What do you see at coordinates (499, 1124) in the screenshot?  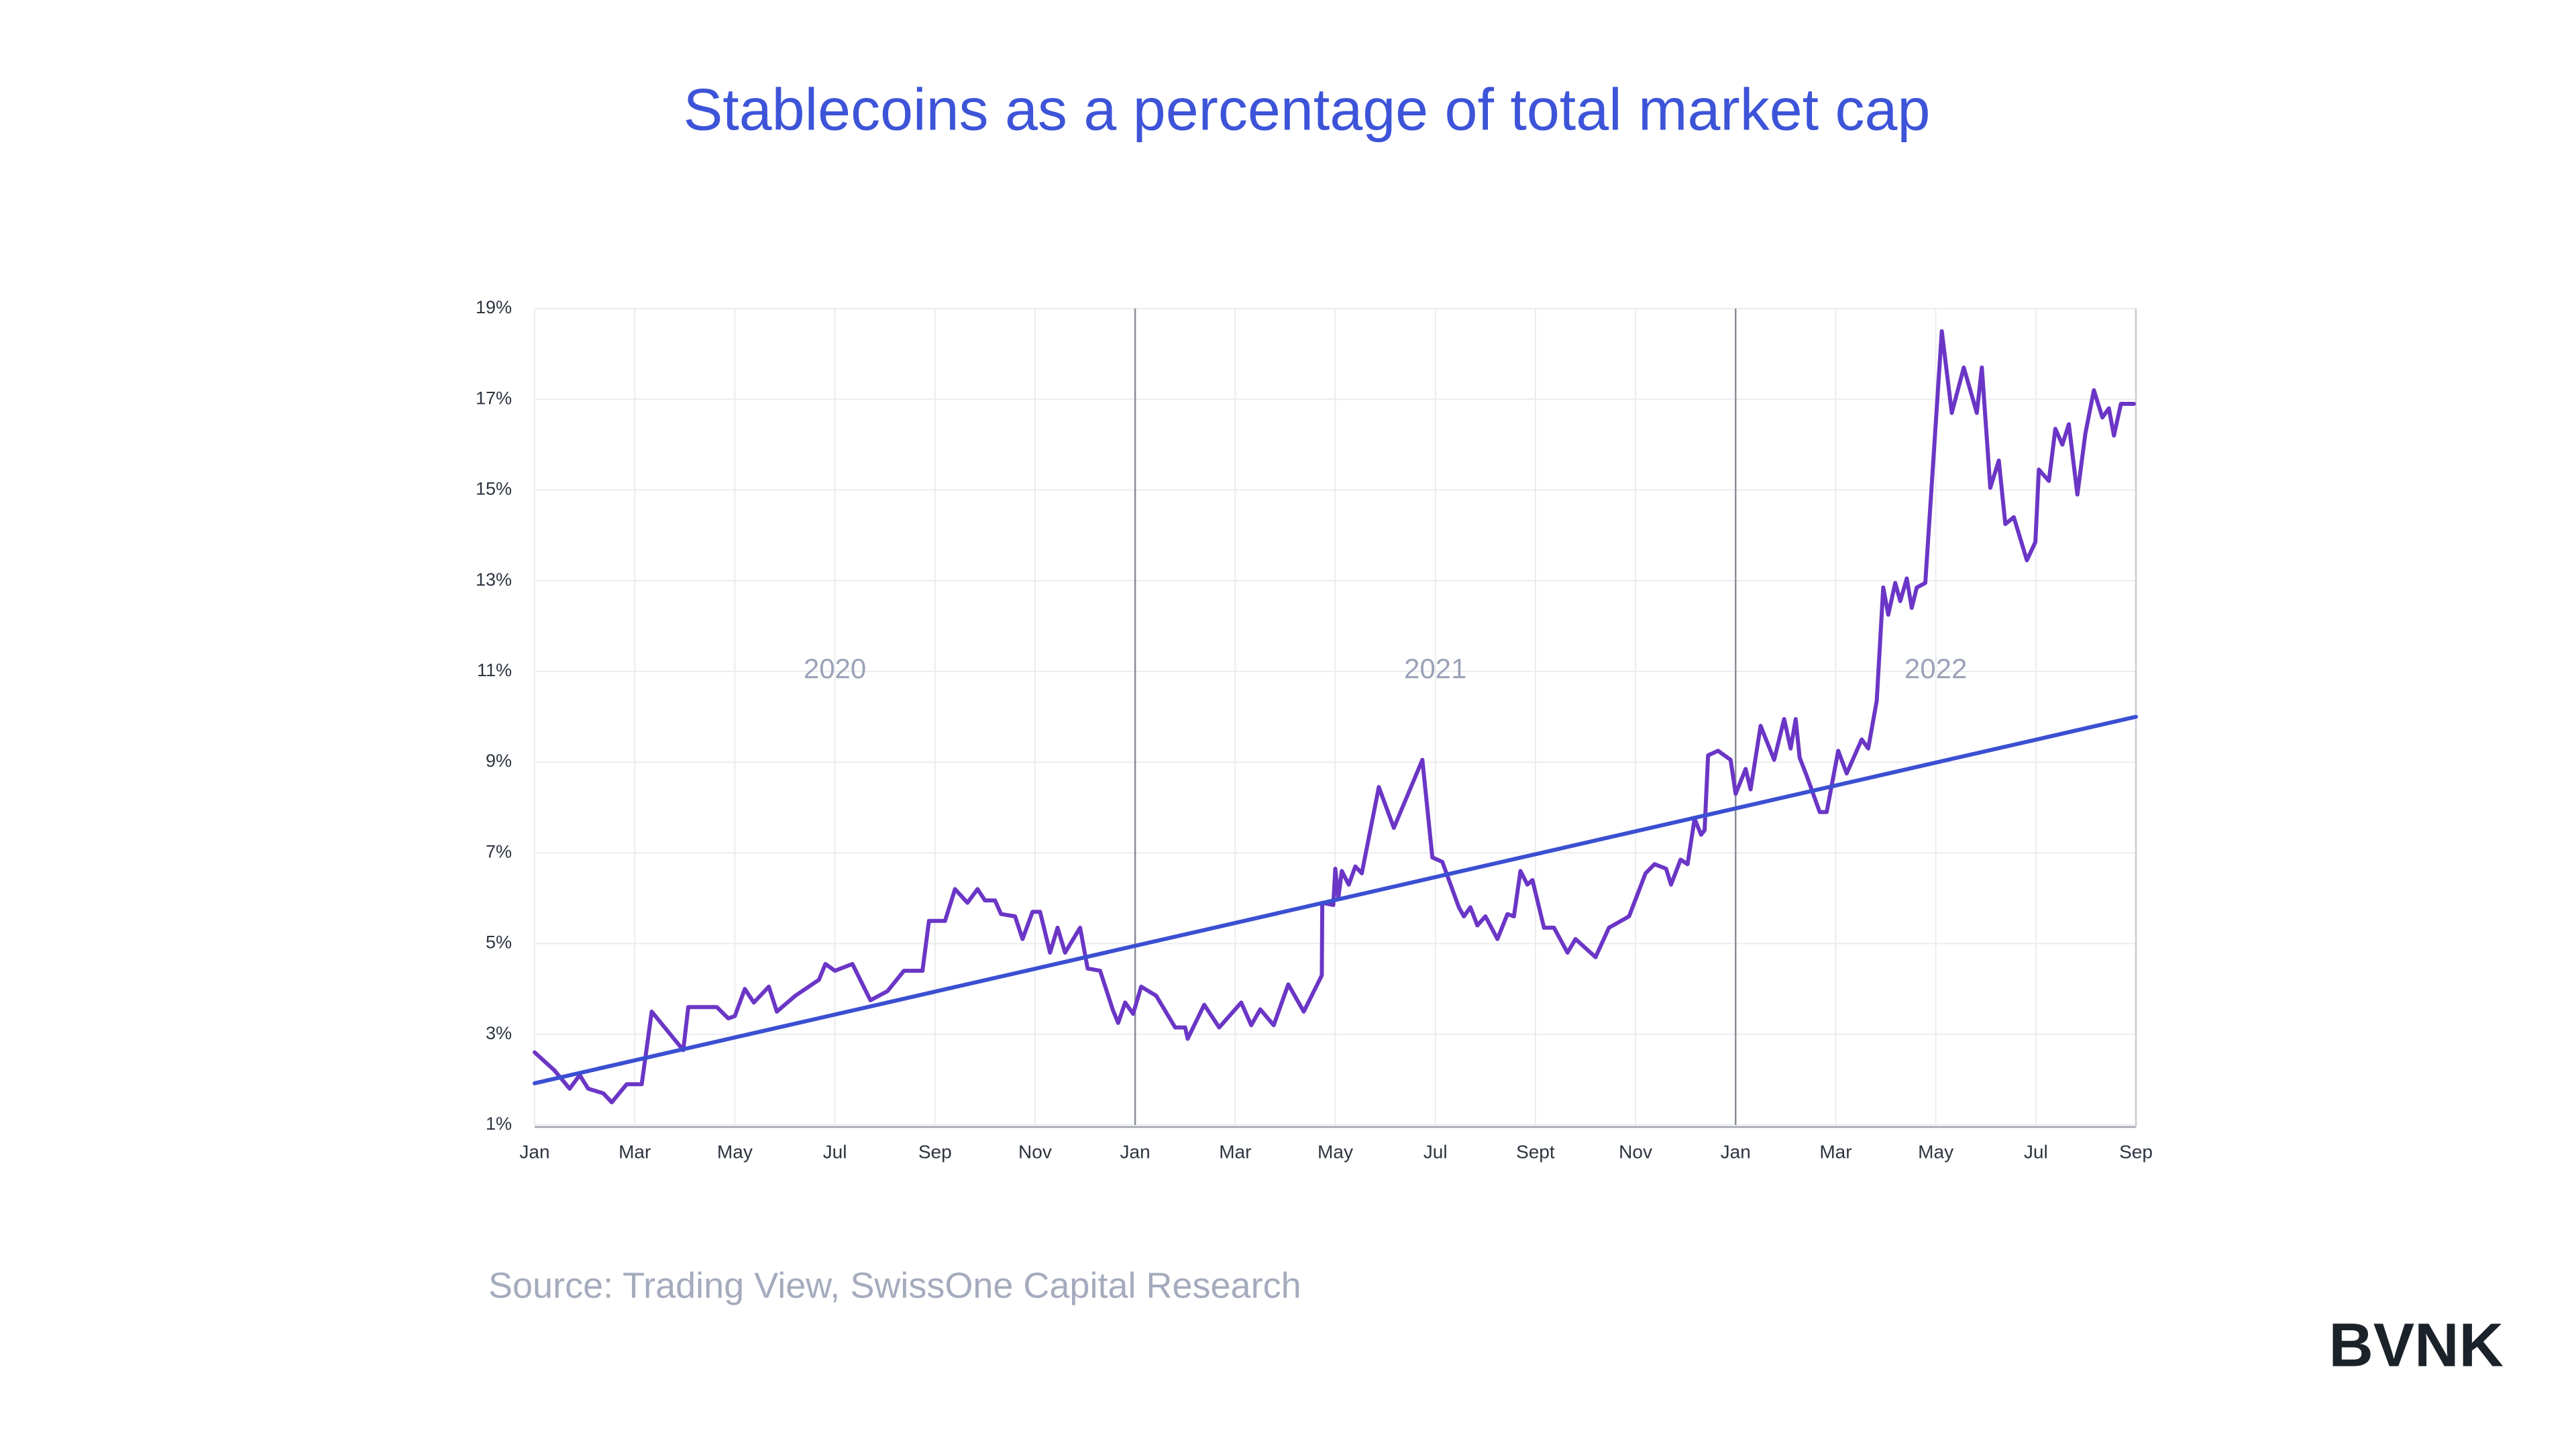 I see `y-tick-label: 1%` at bounding box center [499, 1124].